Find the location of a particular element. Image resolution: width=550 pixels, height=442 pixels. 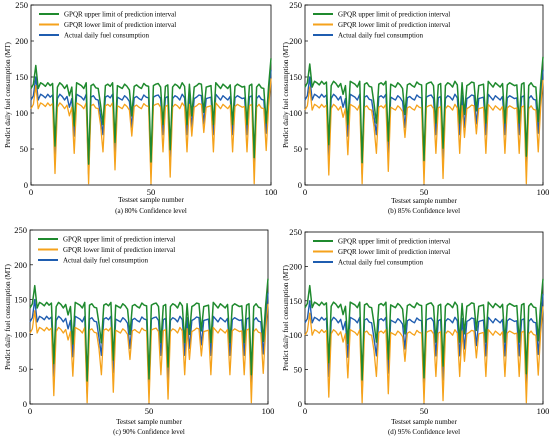

panel-caption: (b) 85% Confidence level is located at coordinates (424, 211).